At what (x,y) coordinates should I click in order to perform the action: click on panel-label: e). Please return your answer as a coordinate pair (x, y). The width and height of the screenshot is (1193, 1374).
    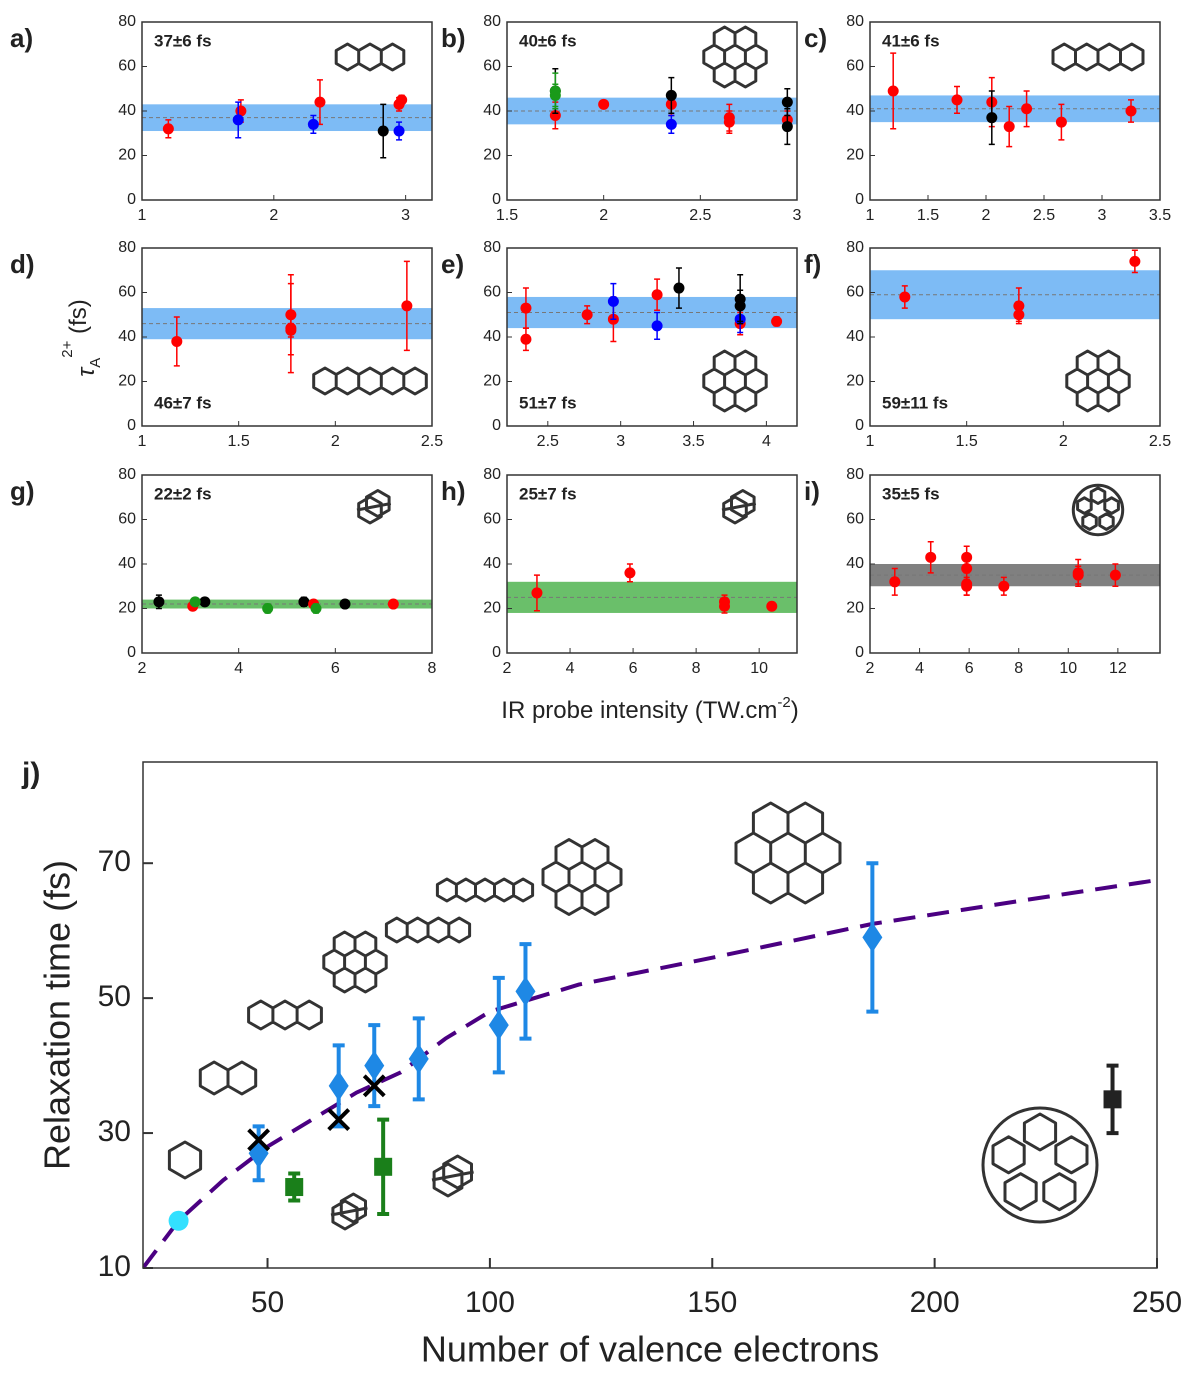
    Looking at the image, I should click on (452, 264).